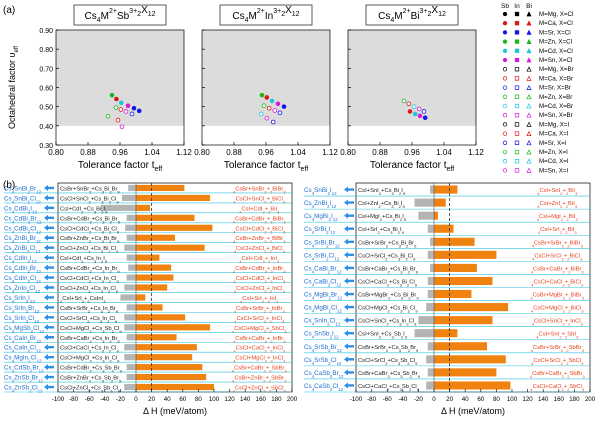 This screenshot has width=600, height=422. Describe the element at coordinates (324, 387) in the screenshot. I see `compound-label: Cs4CaSb2Cl12` at that location.